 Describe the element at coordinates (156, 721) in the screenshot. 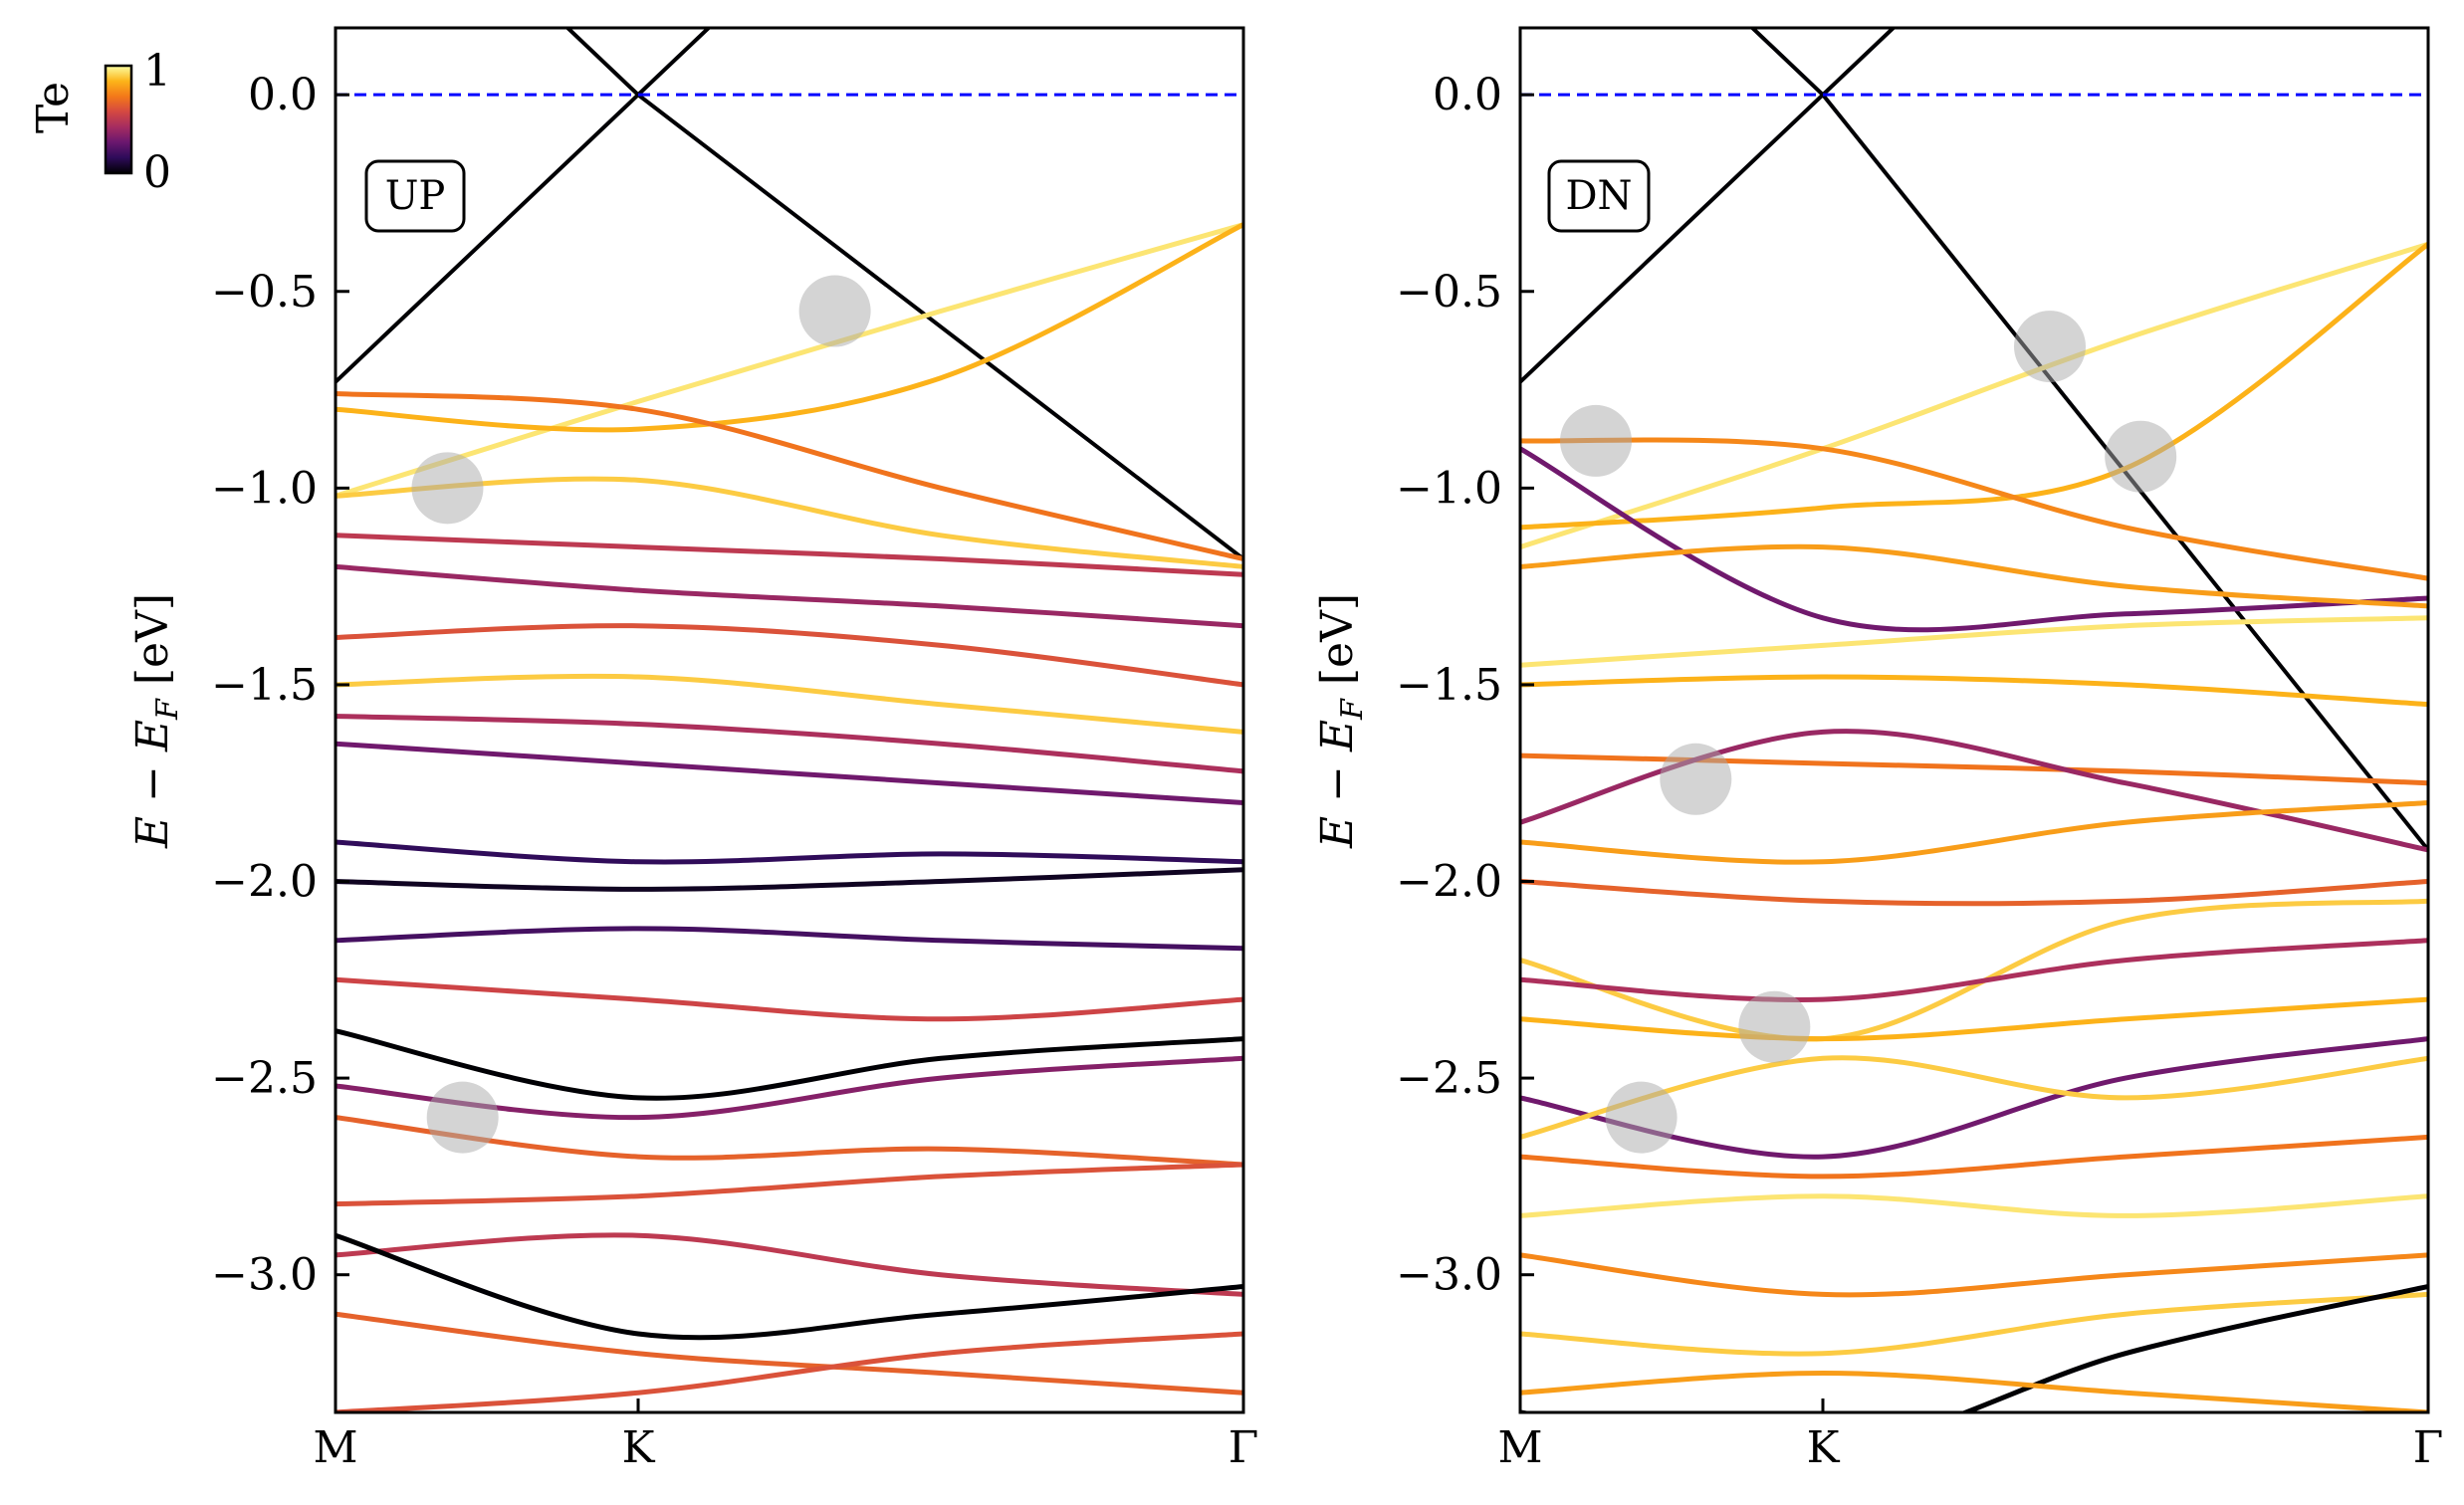

I see `y-axis-title-up: E − EF [eV]` at that location.